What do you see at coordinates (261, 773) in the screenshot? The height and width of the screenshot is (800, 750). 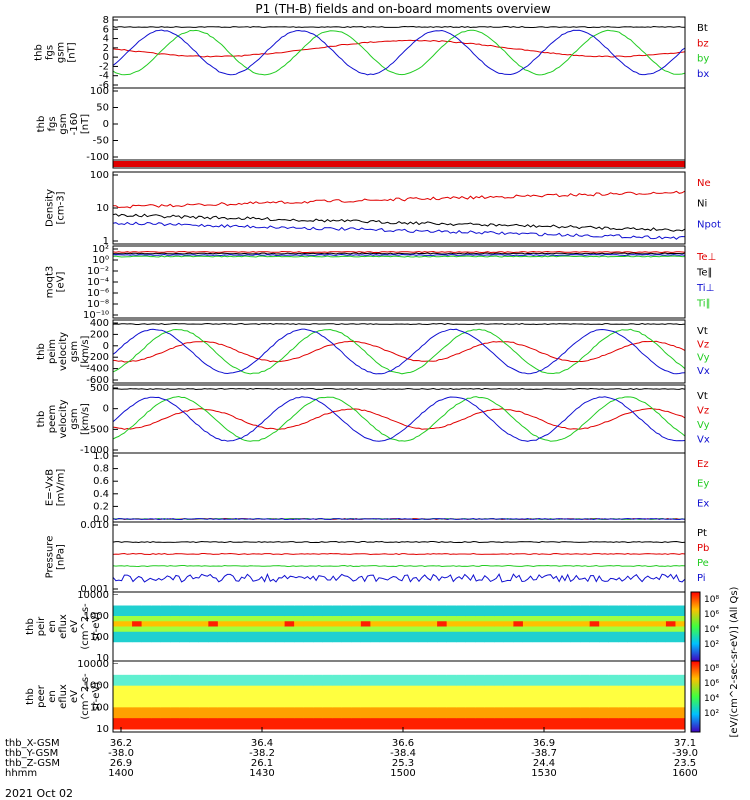 I see `xaxis-tick-label: 1430` at bounding box center [261, 773].